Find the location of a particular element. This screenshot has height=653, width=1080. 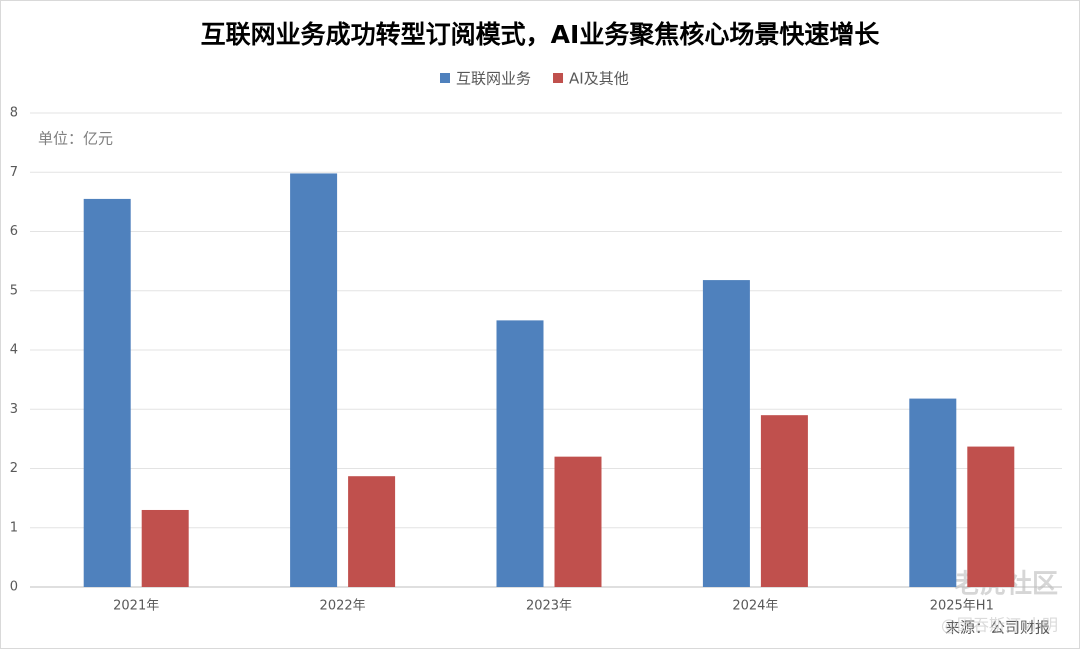

x-tick-label: 2022年 is located at coordinates (343, 606).